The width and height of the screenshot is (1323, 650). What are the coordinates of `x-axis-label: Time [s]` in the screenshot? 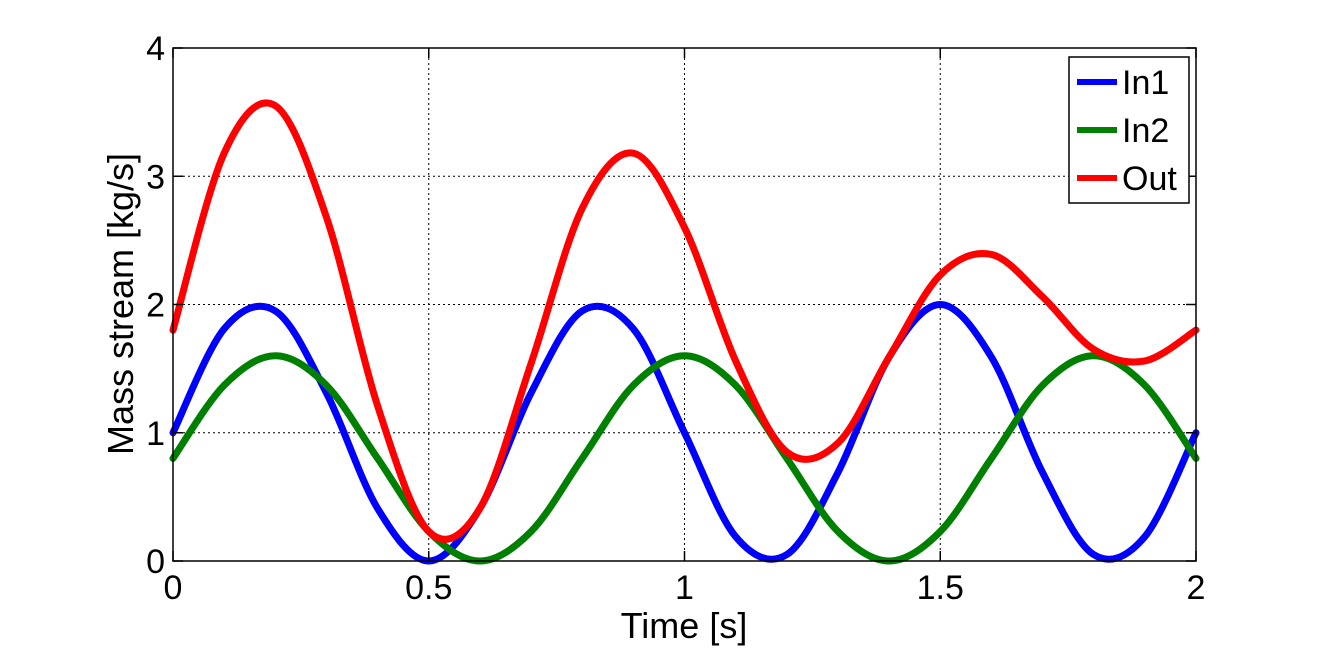 It's located at (684, 625).